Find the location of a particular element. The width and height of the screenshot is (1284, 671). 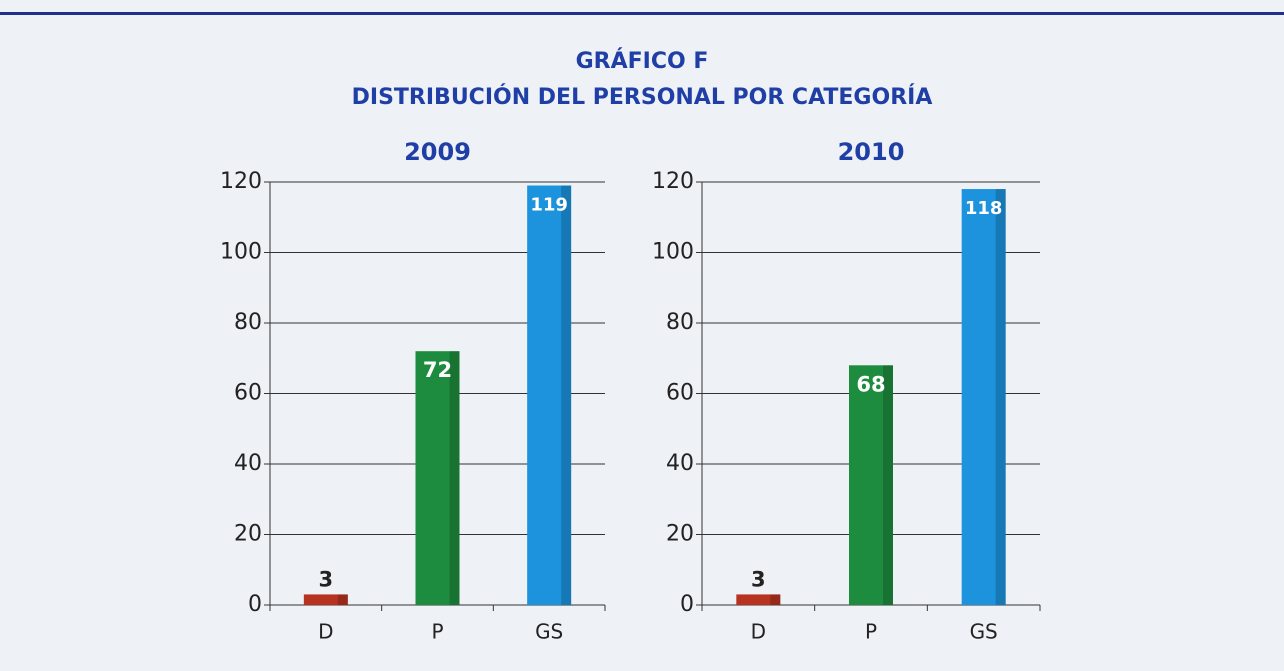

value-label: 72 is located at coordinates (437, 370).